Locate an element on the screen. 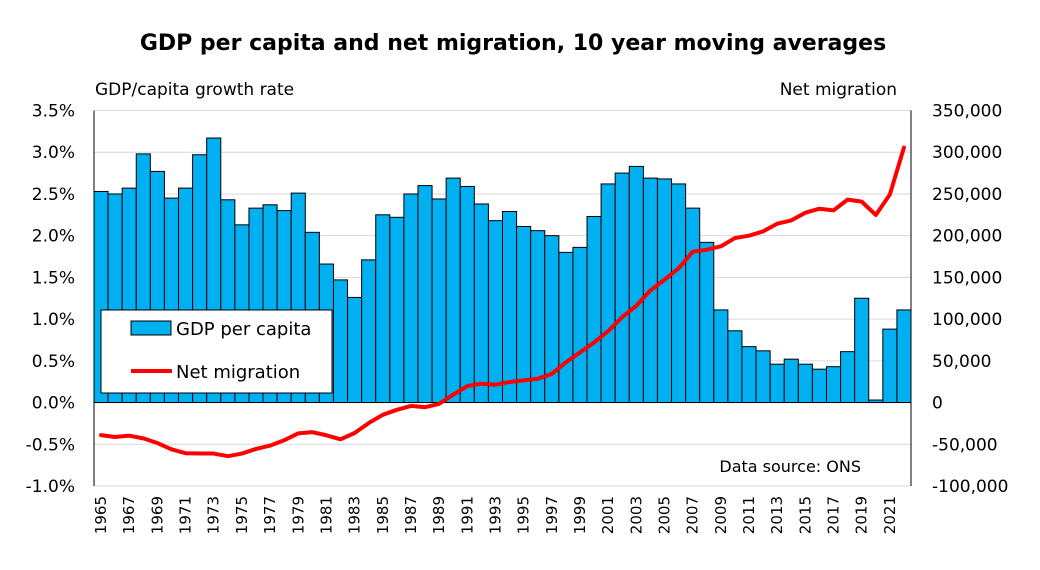 The image size is (1040, 570). x-tick-label: 1995 is located at coordinates (524, 515).